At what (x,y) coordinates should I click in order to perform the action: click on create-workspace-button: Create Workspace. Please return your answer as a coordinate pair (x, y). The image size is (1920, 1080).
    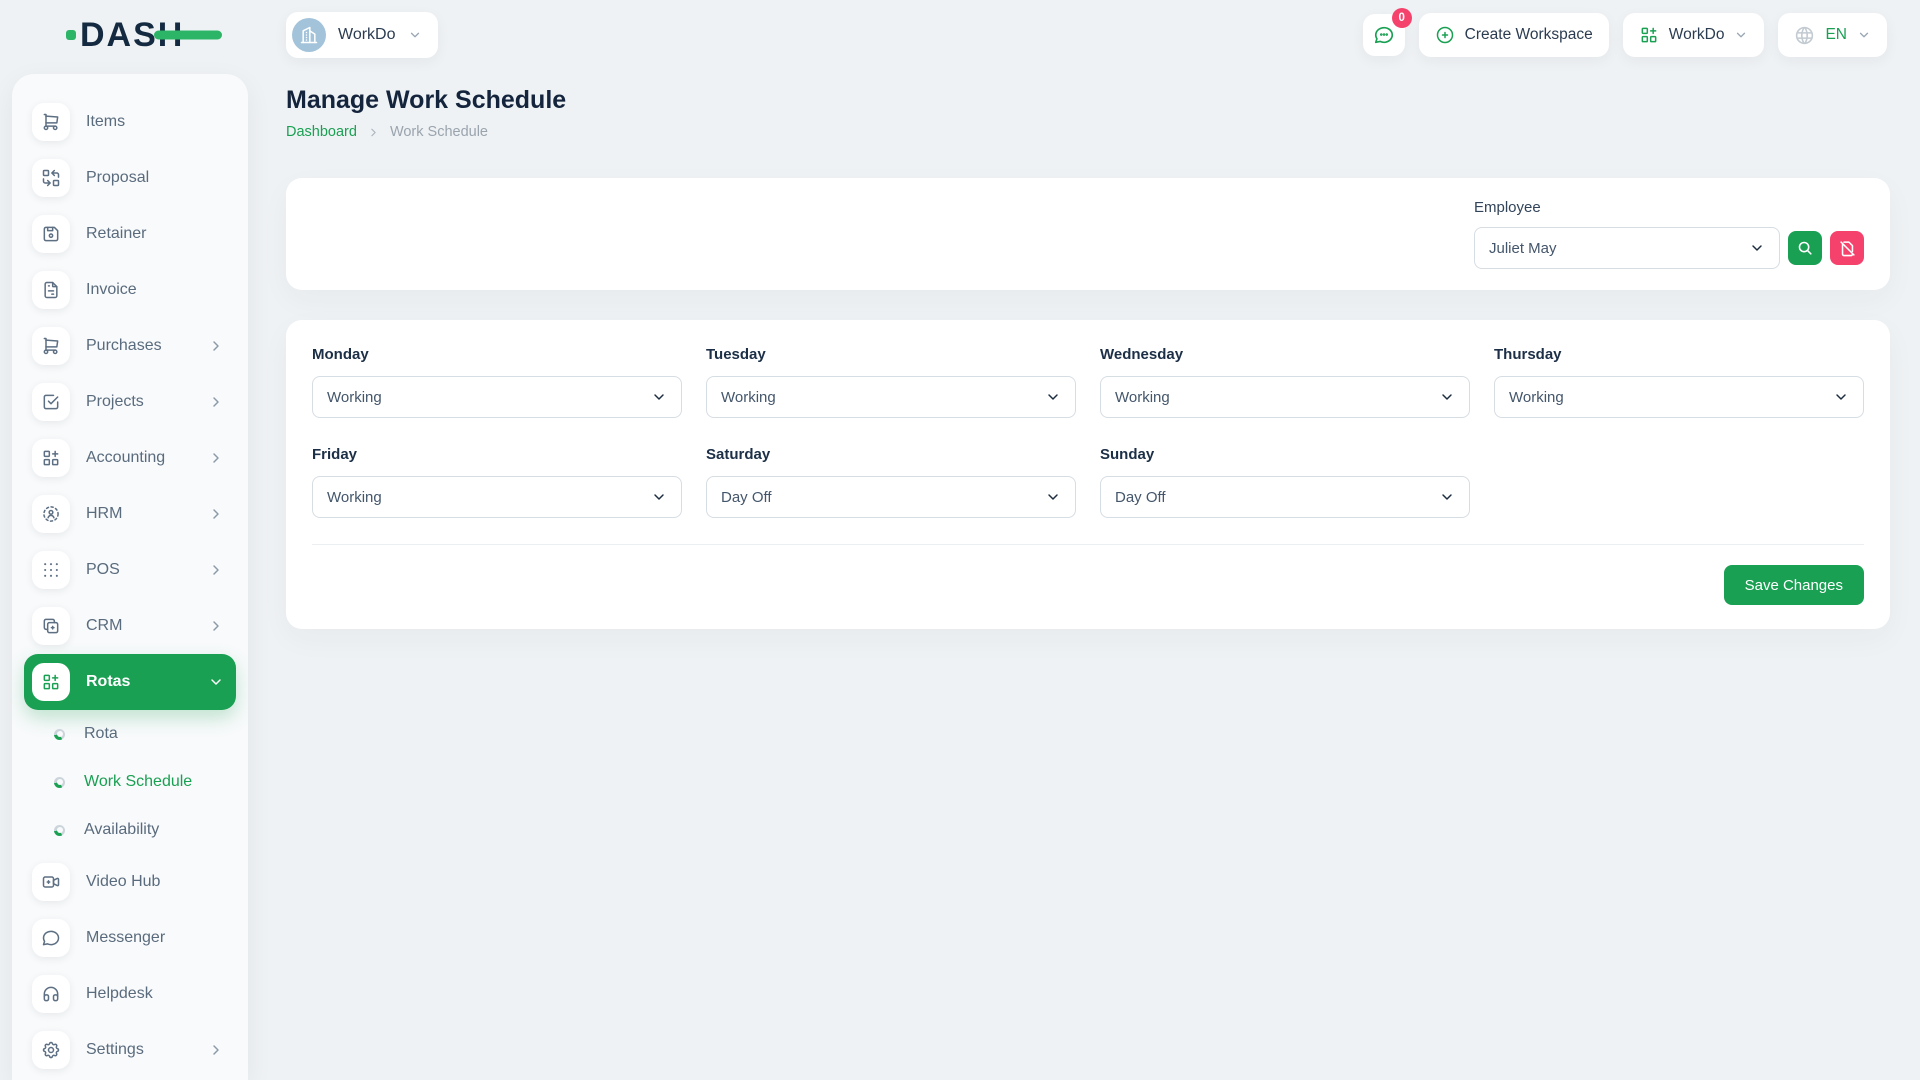
    Looking at the image, I should click on (1513, 35).